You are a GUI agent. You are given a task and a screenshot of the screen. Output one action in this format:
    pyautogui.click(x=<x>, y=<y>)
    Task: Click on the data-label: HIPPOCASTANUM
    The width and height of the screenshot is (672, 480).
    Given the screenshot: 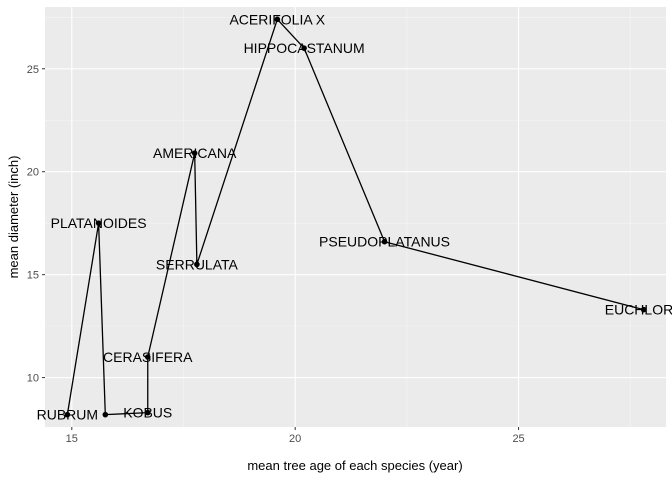 What is the action you would take?
    pyautogui.click(x=304, y=48)
    